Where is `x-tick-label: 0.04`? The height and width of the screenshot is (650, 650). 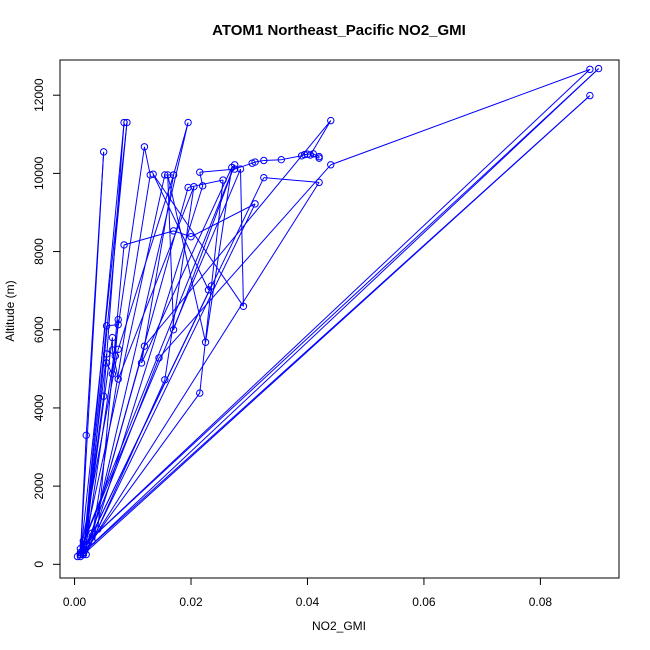 x-tick-label: 0.04 is located at coordinates (308, 602).